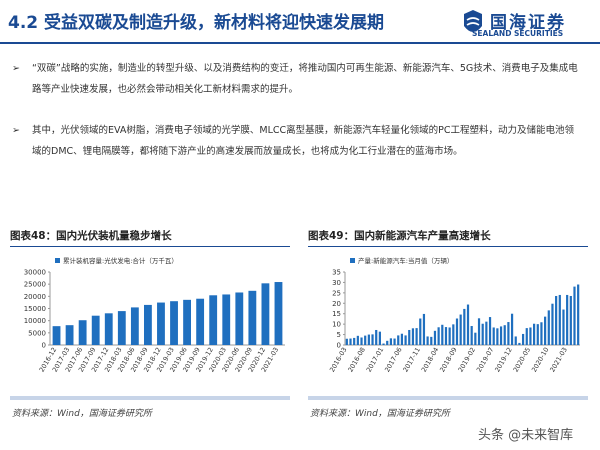  What do you see at coordinates (150, 237) in the screenshot?
I see `figure-title: 图表48：国内光伏装机量稳步增长` at bounding box center [150, 237].